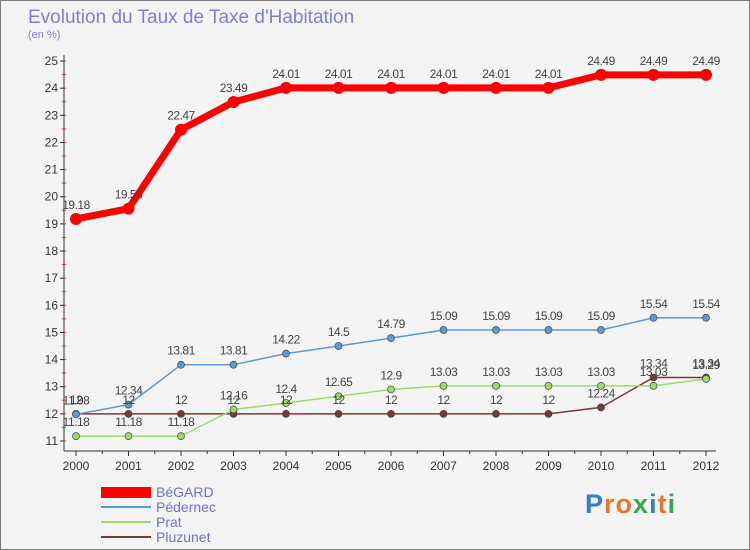  What do you see at coordinates (52, 115) in the screenshot?
I see `y-tick-label: 23` at bounding box center [52, 115].